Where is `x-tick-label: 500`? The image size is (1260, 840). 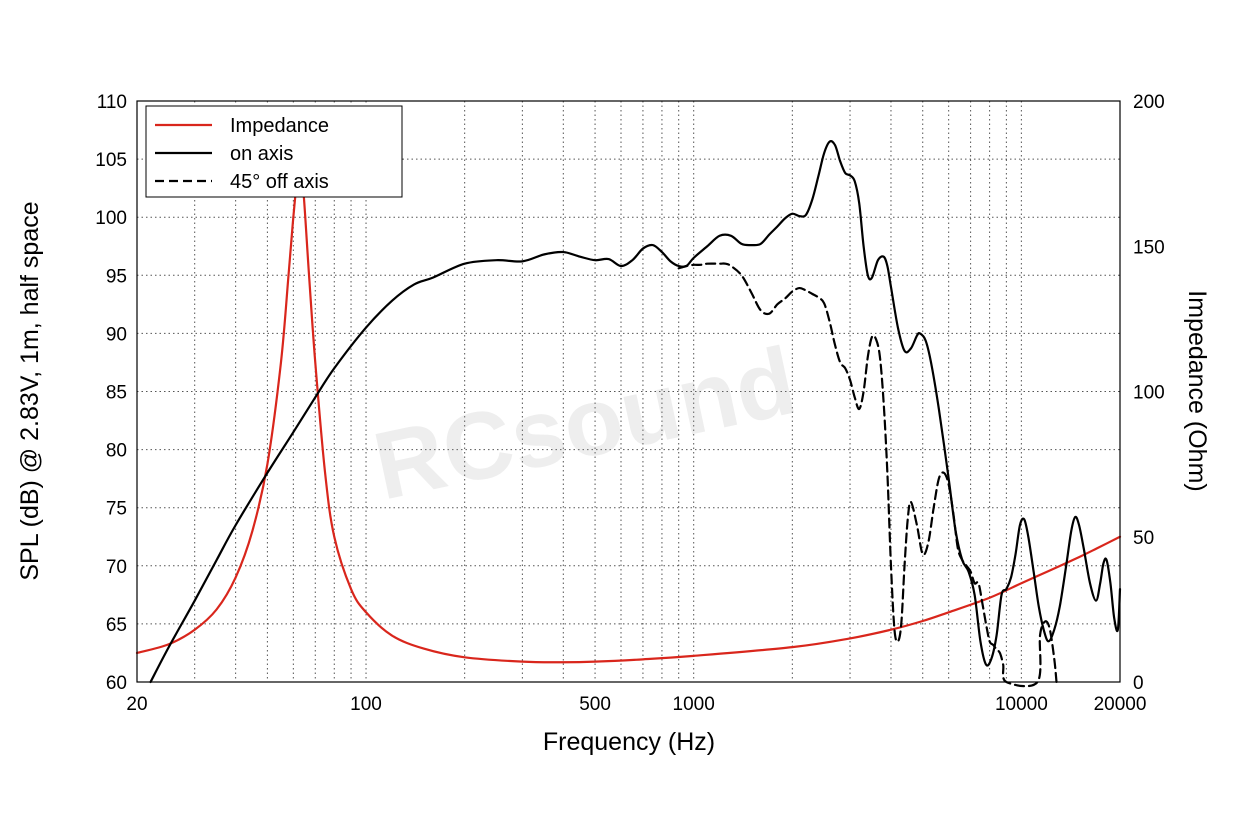
x-tick-label: 500 is located at coordinates (595, 704).